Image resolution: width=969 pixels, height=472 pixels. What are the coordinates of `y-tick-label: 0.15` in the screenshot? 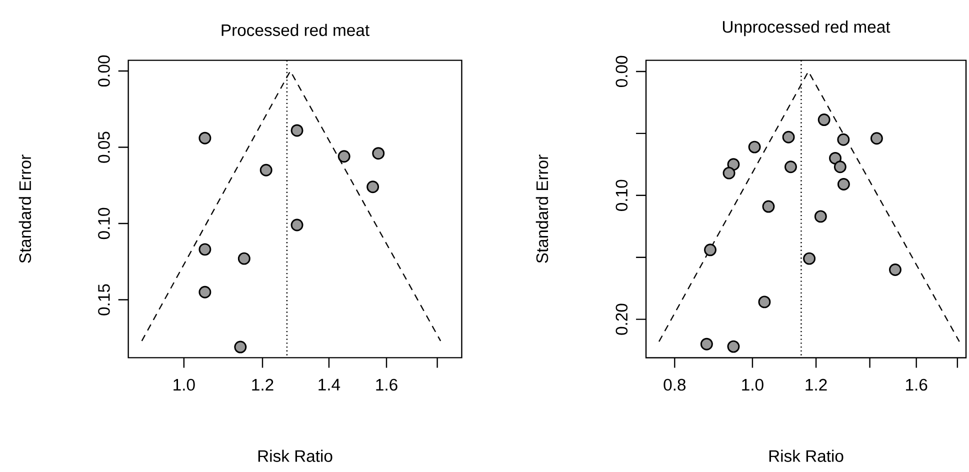 It's located at (104, 300).